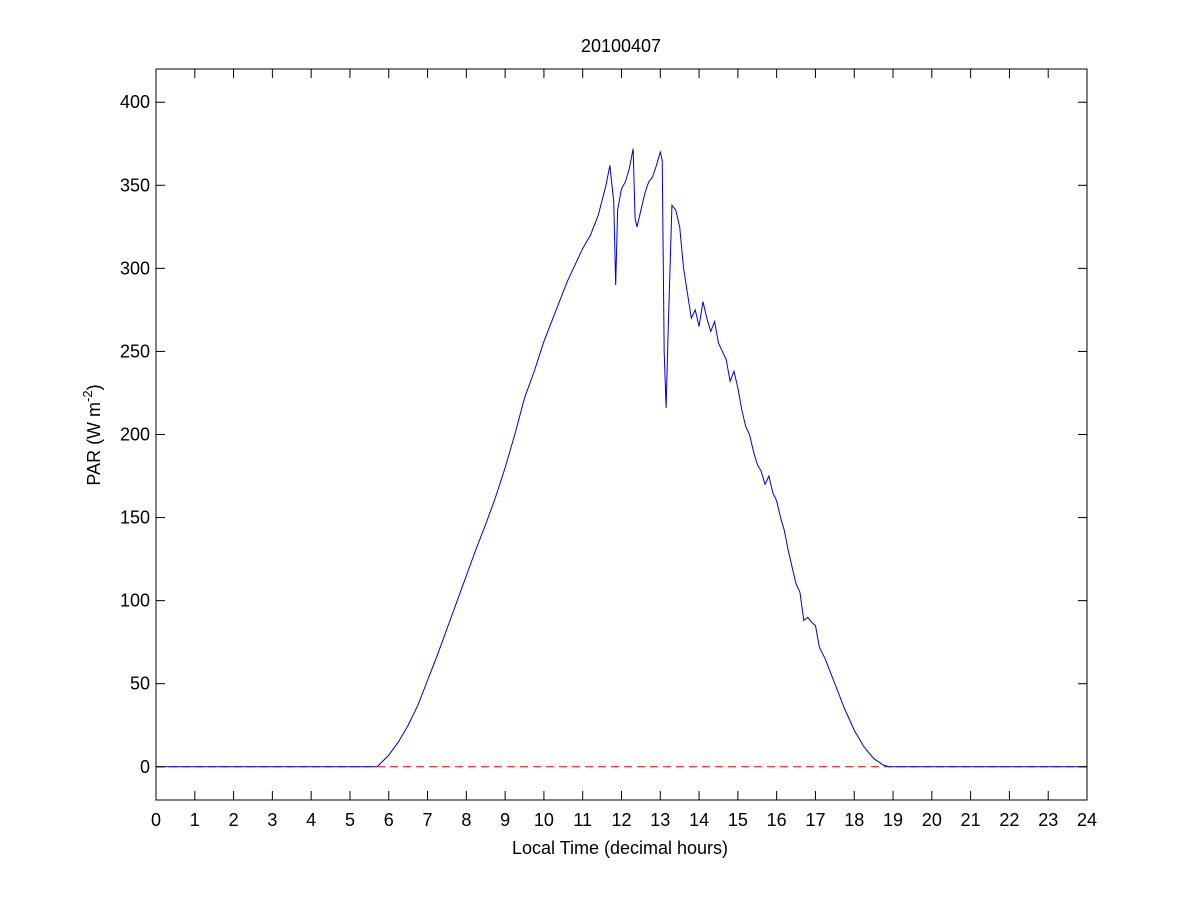  Describe the element at coordinates (544, 820) in the screenshot. I see `x-tick-label: 10` at that location.